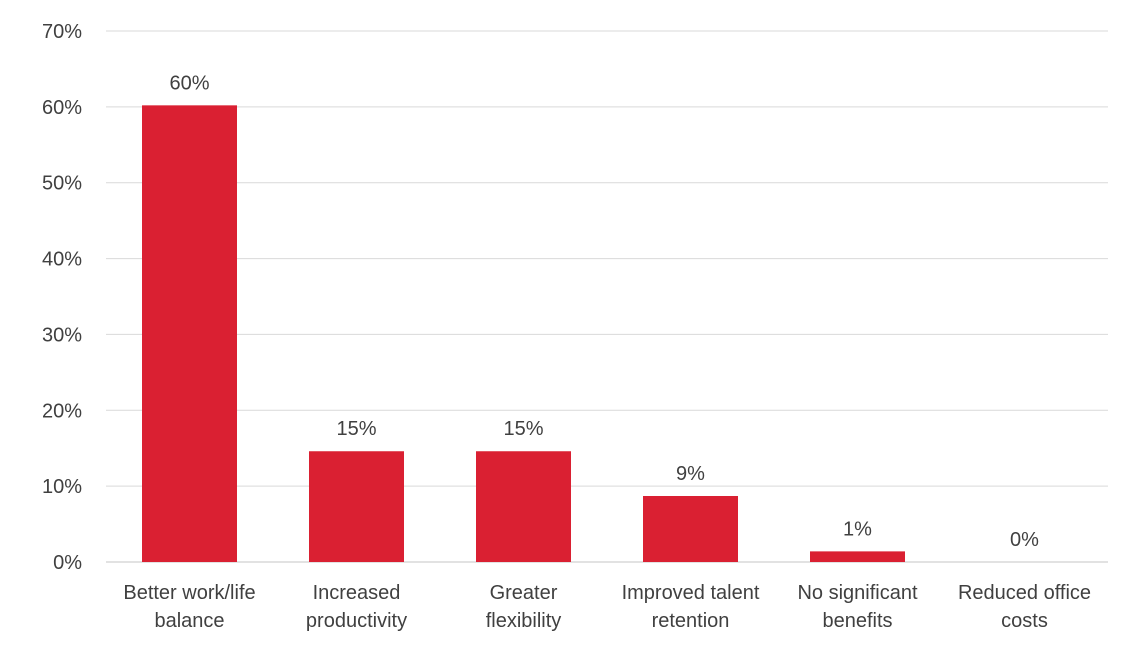 The height and width of the screenshot is (662, 1137). I want to click on y-tick-label: 20%, so click(62, 411).